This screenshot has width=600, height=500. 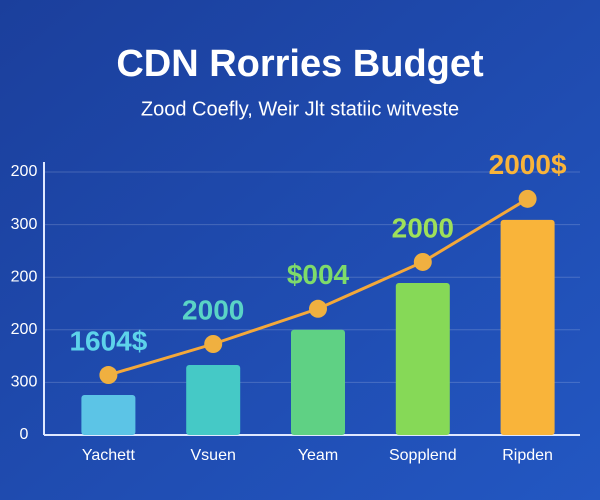 What do you see at coordinates (423, 455) in the screenshot?
I see `x-tick-label: Sopplend` at bounding box center [423, 455].